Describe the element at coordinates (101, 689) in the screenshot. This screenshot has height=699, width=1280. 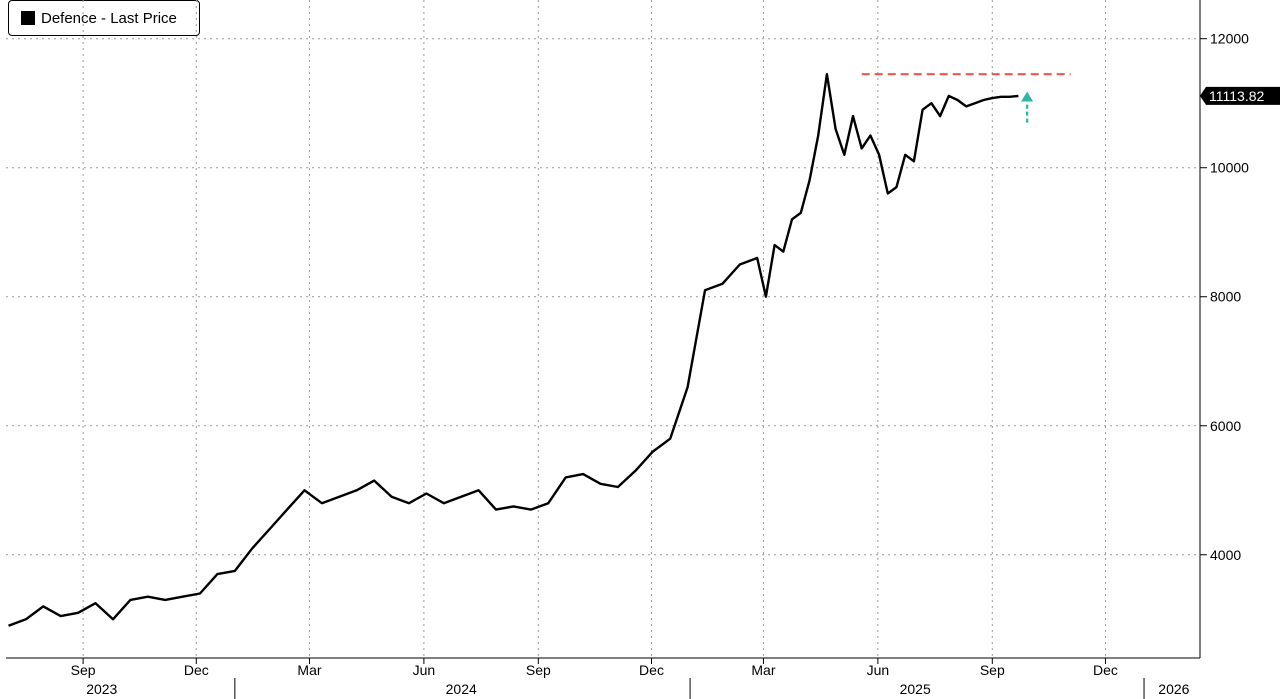
I see `year-label: 2023` at that location.